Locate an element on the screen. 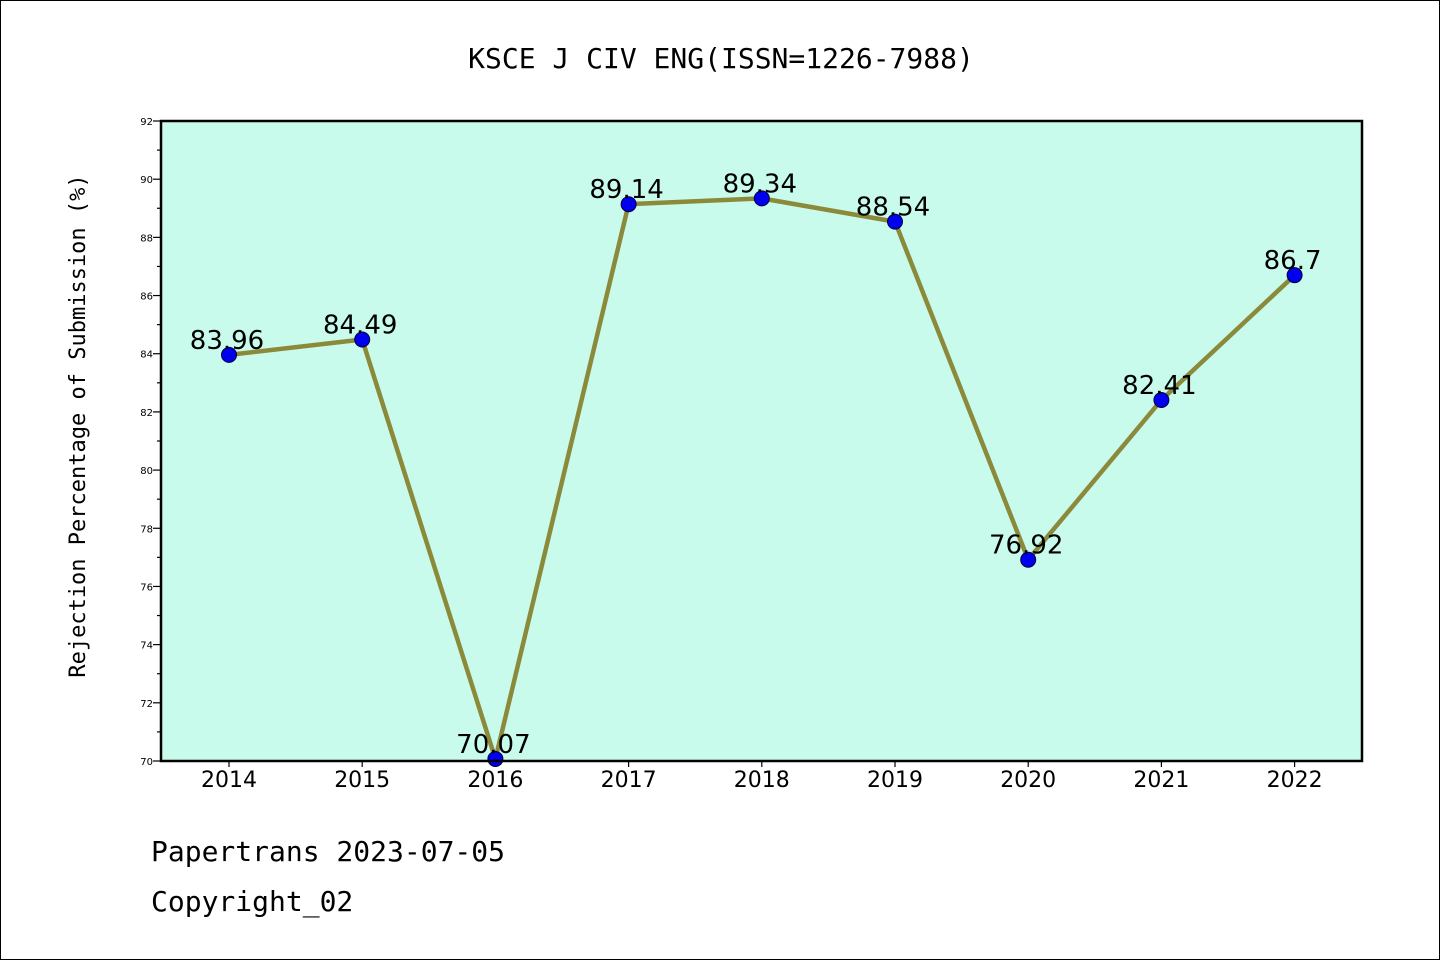  x-tick-label: 2016 is located at coordinates (495, 780).